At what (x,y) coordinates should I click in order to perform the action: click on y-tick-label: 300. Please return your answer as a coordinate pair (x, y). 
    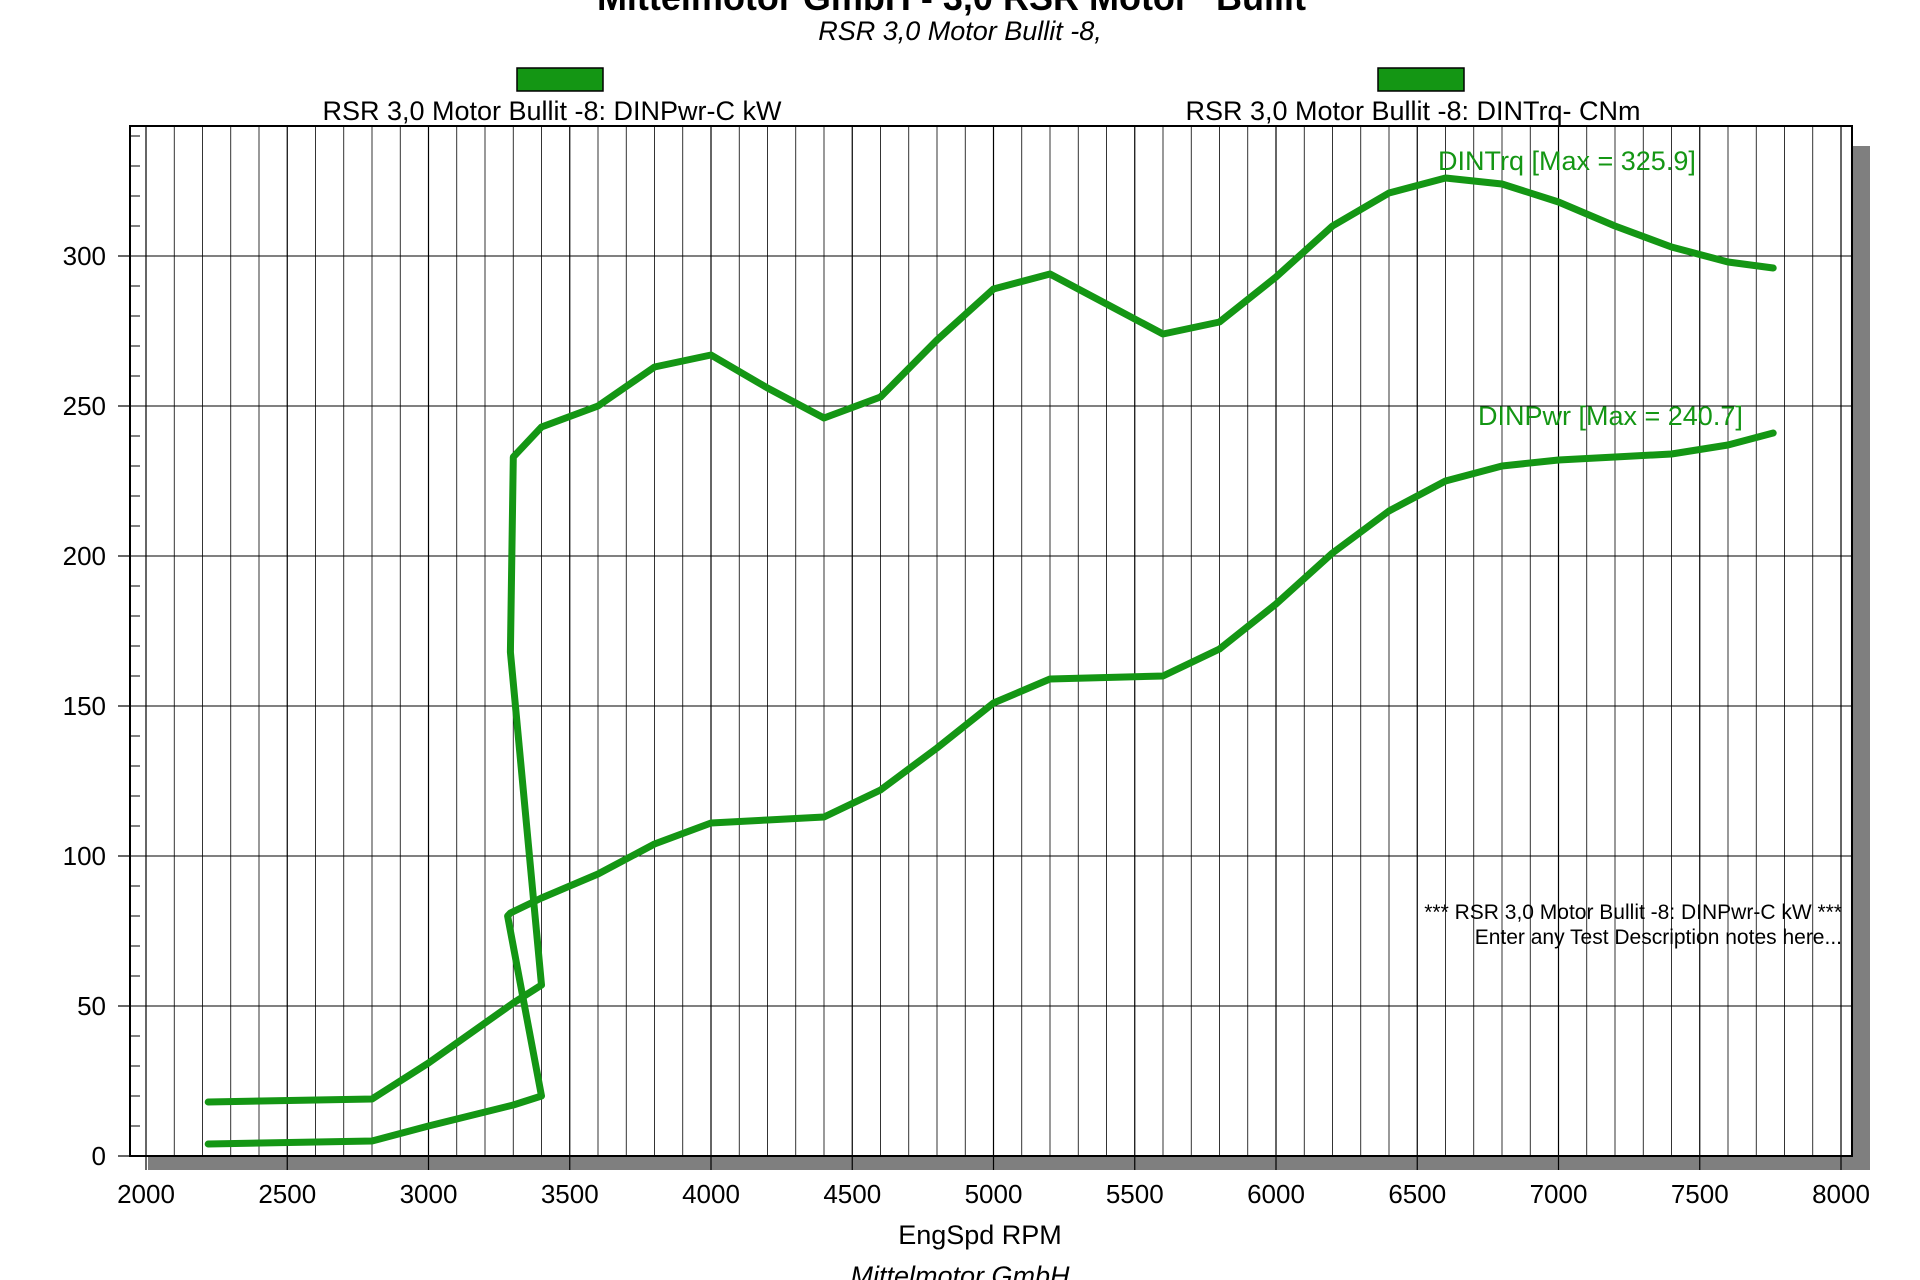
    Looking at the image, I should click on (84, 256).